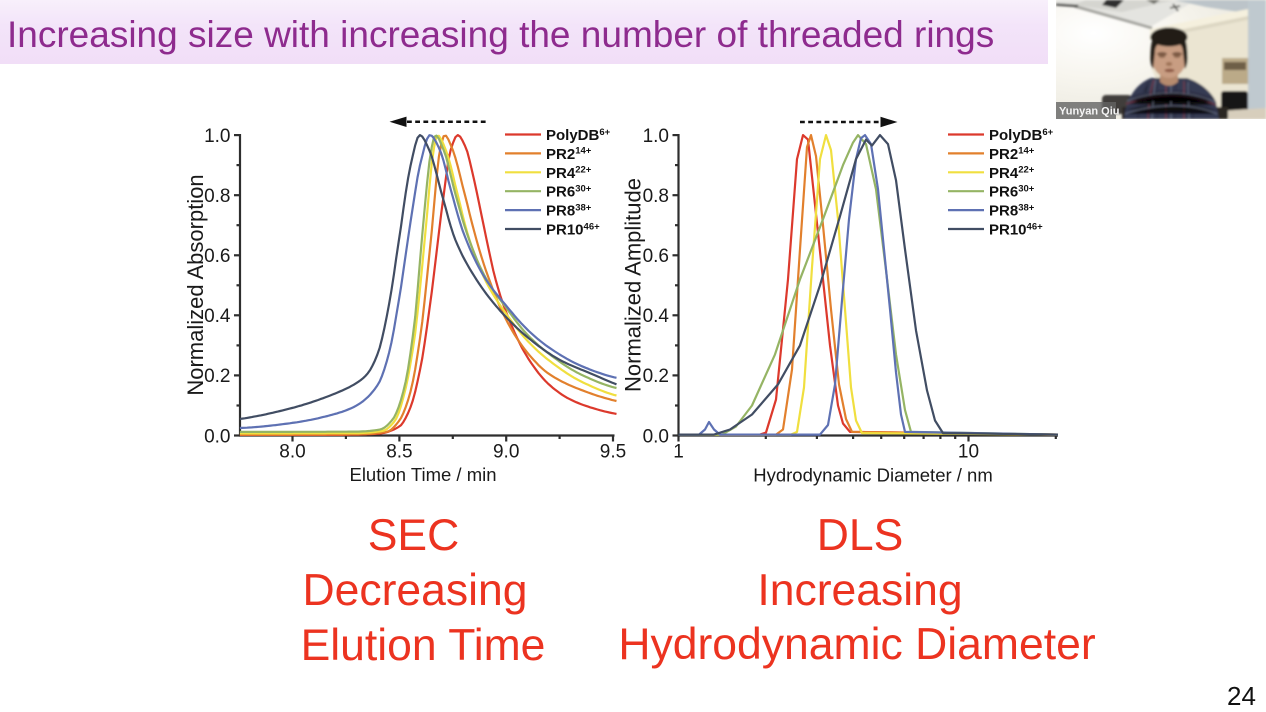  Describe the element at coordinates (633, 285) in the screenshot. I see `svg-text: Normalized Amplitude` at that location.